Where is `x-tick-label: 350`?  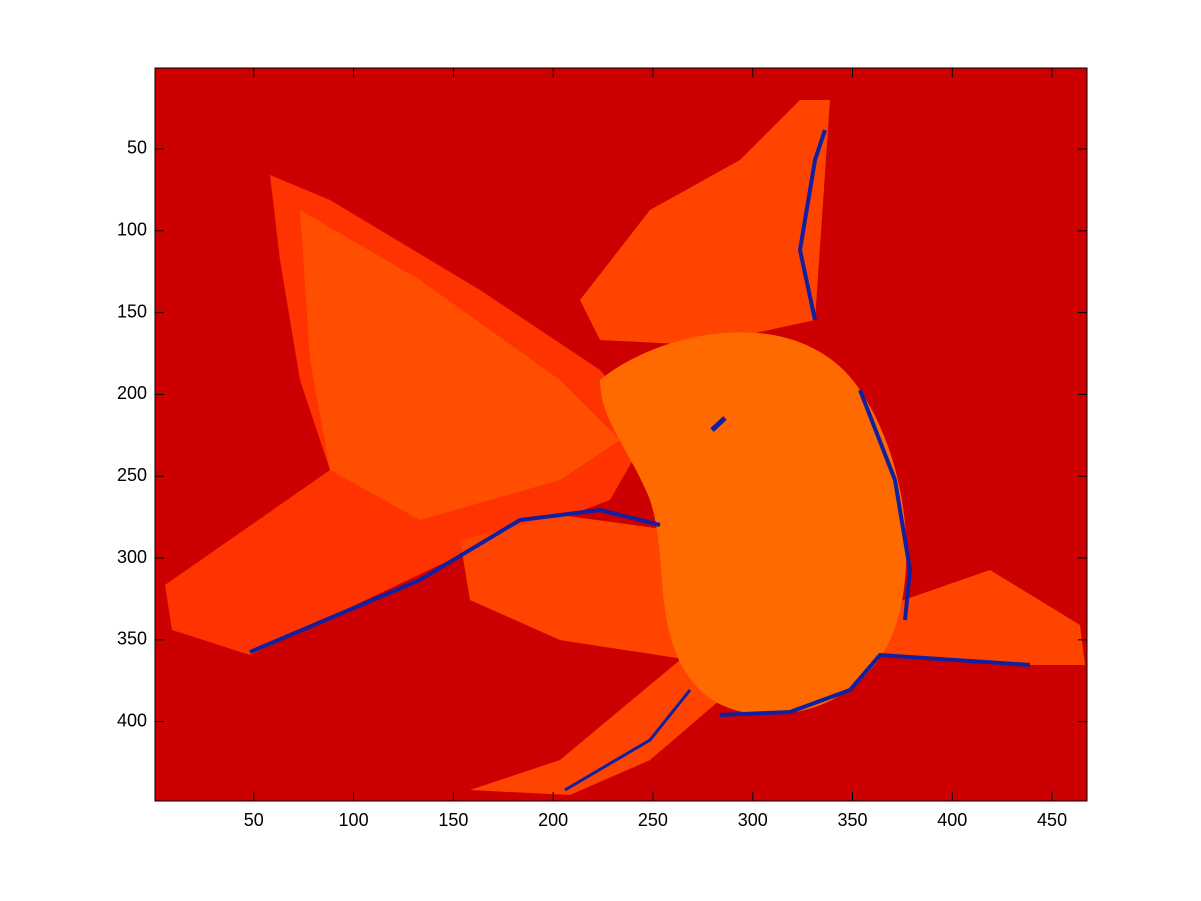 x-tick-label: 350 is located at coordinates (852, 820).